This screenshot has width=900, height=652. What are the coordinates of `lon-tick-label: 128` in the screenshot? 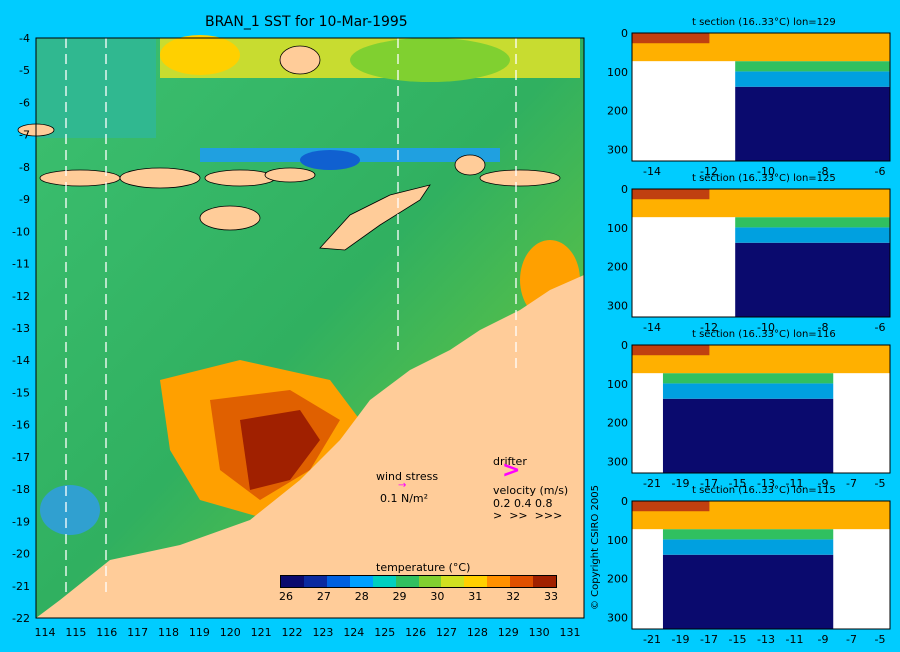 It's located at (477, 632).